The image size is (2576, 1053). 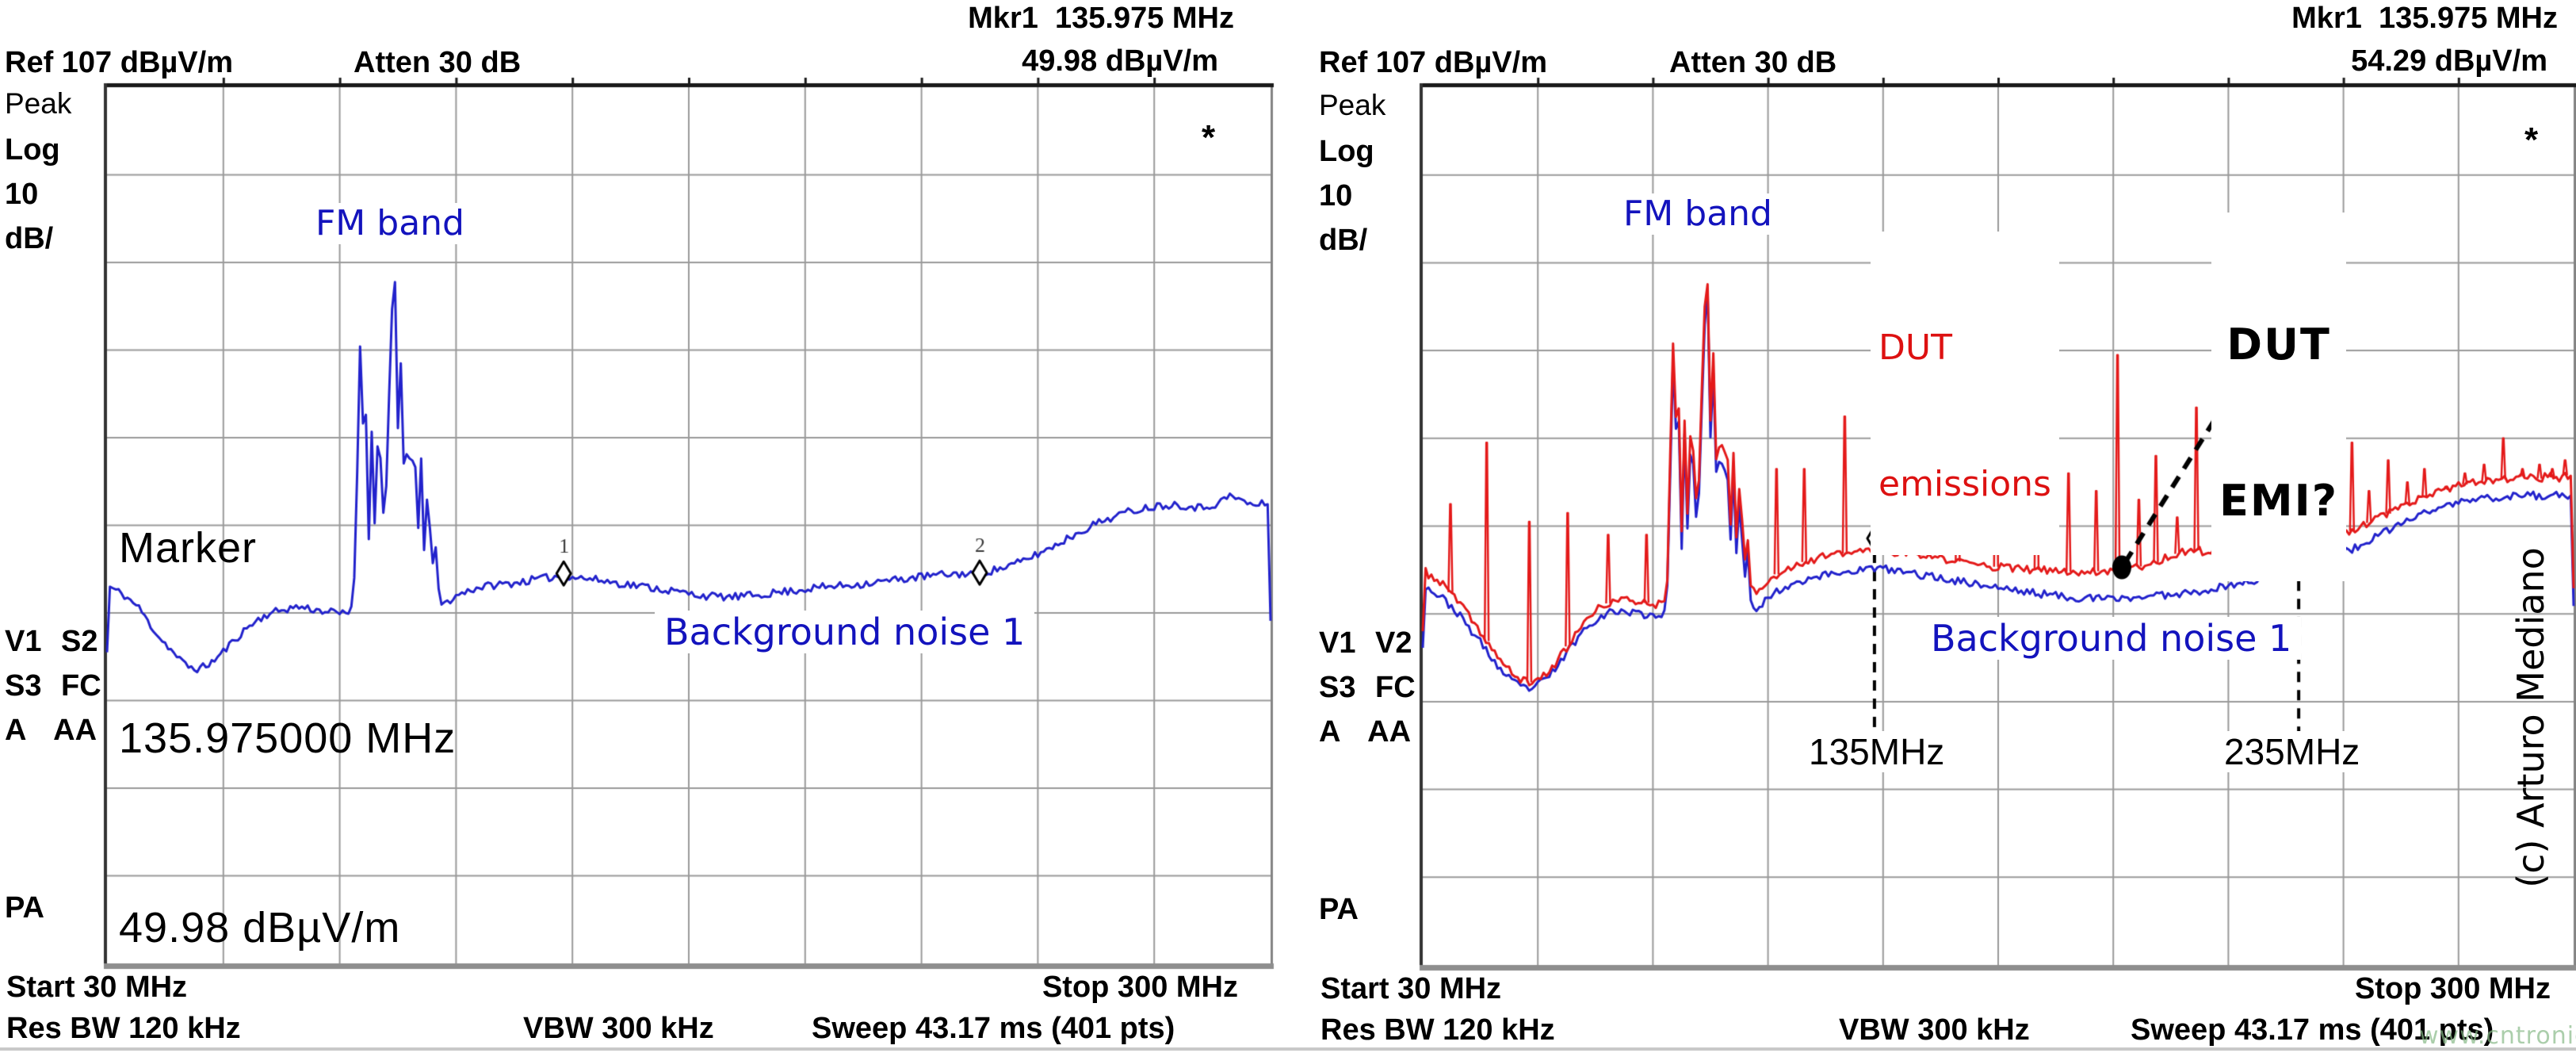 What do you see at coordinates (845, 632) in the screenshot?
I see `left-background-noise-label: Background noise 1` at bounding box center [845, 632].